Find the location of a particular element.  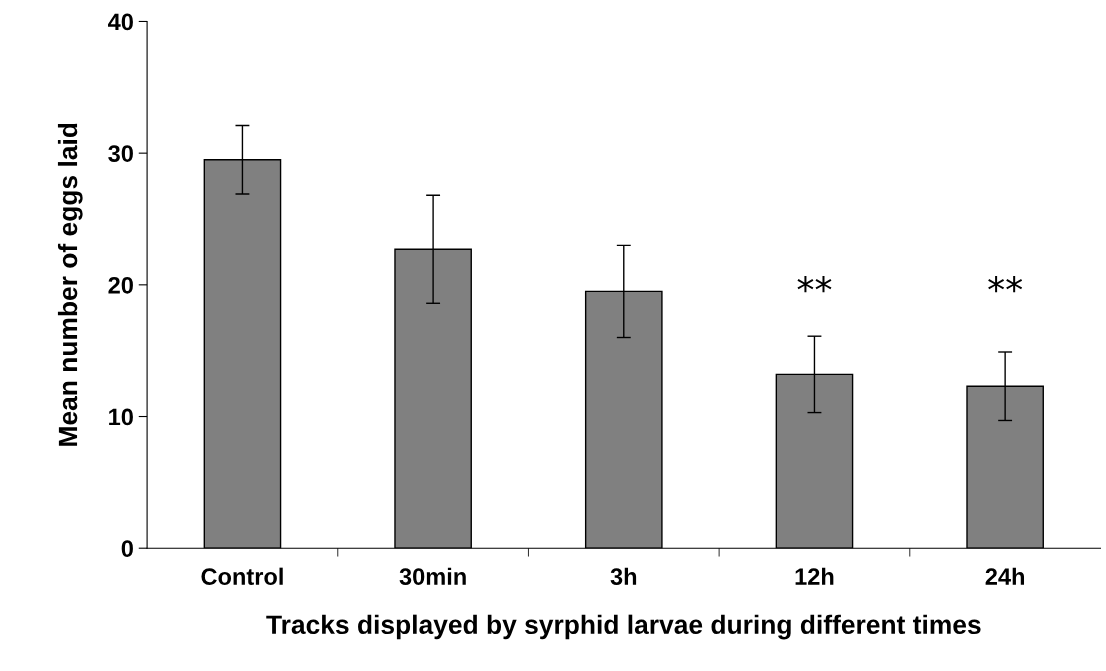

y-tick-label: 30 is located at coordinates (120, 153).